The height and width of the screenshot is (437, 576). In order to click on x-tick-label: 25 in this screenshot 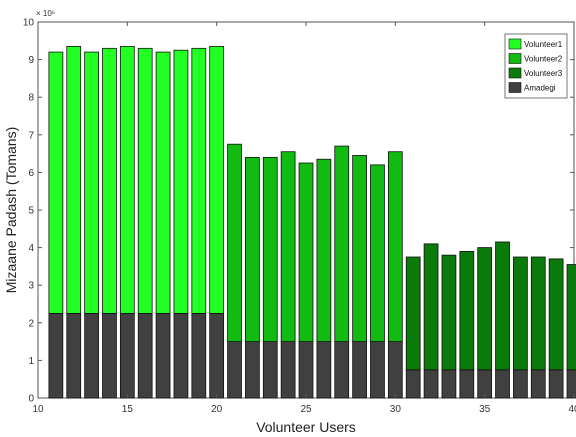, I will do `click(306, 409)`.